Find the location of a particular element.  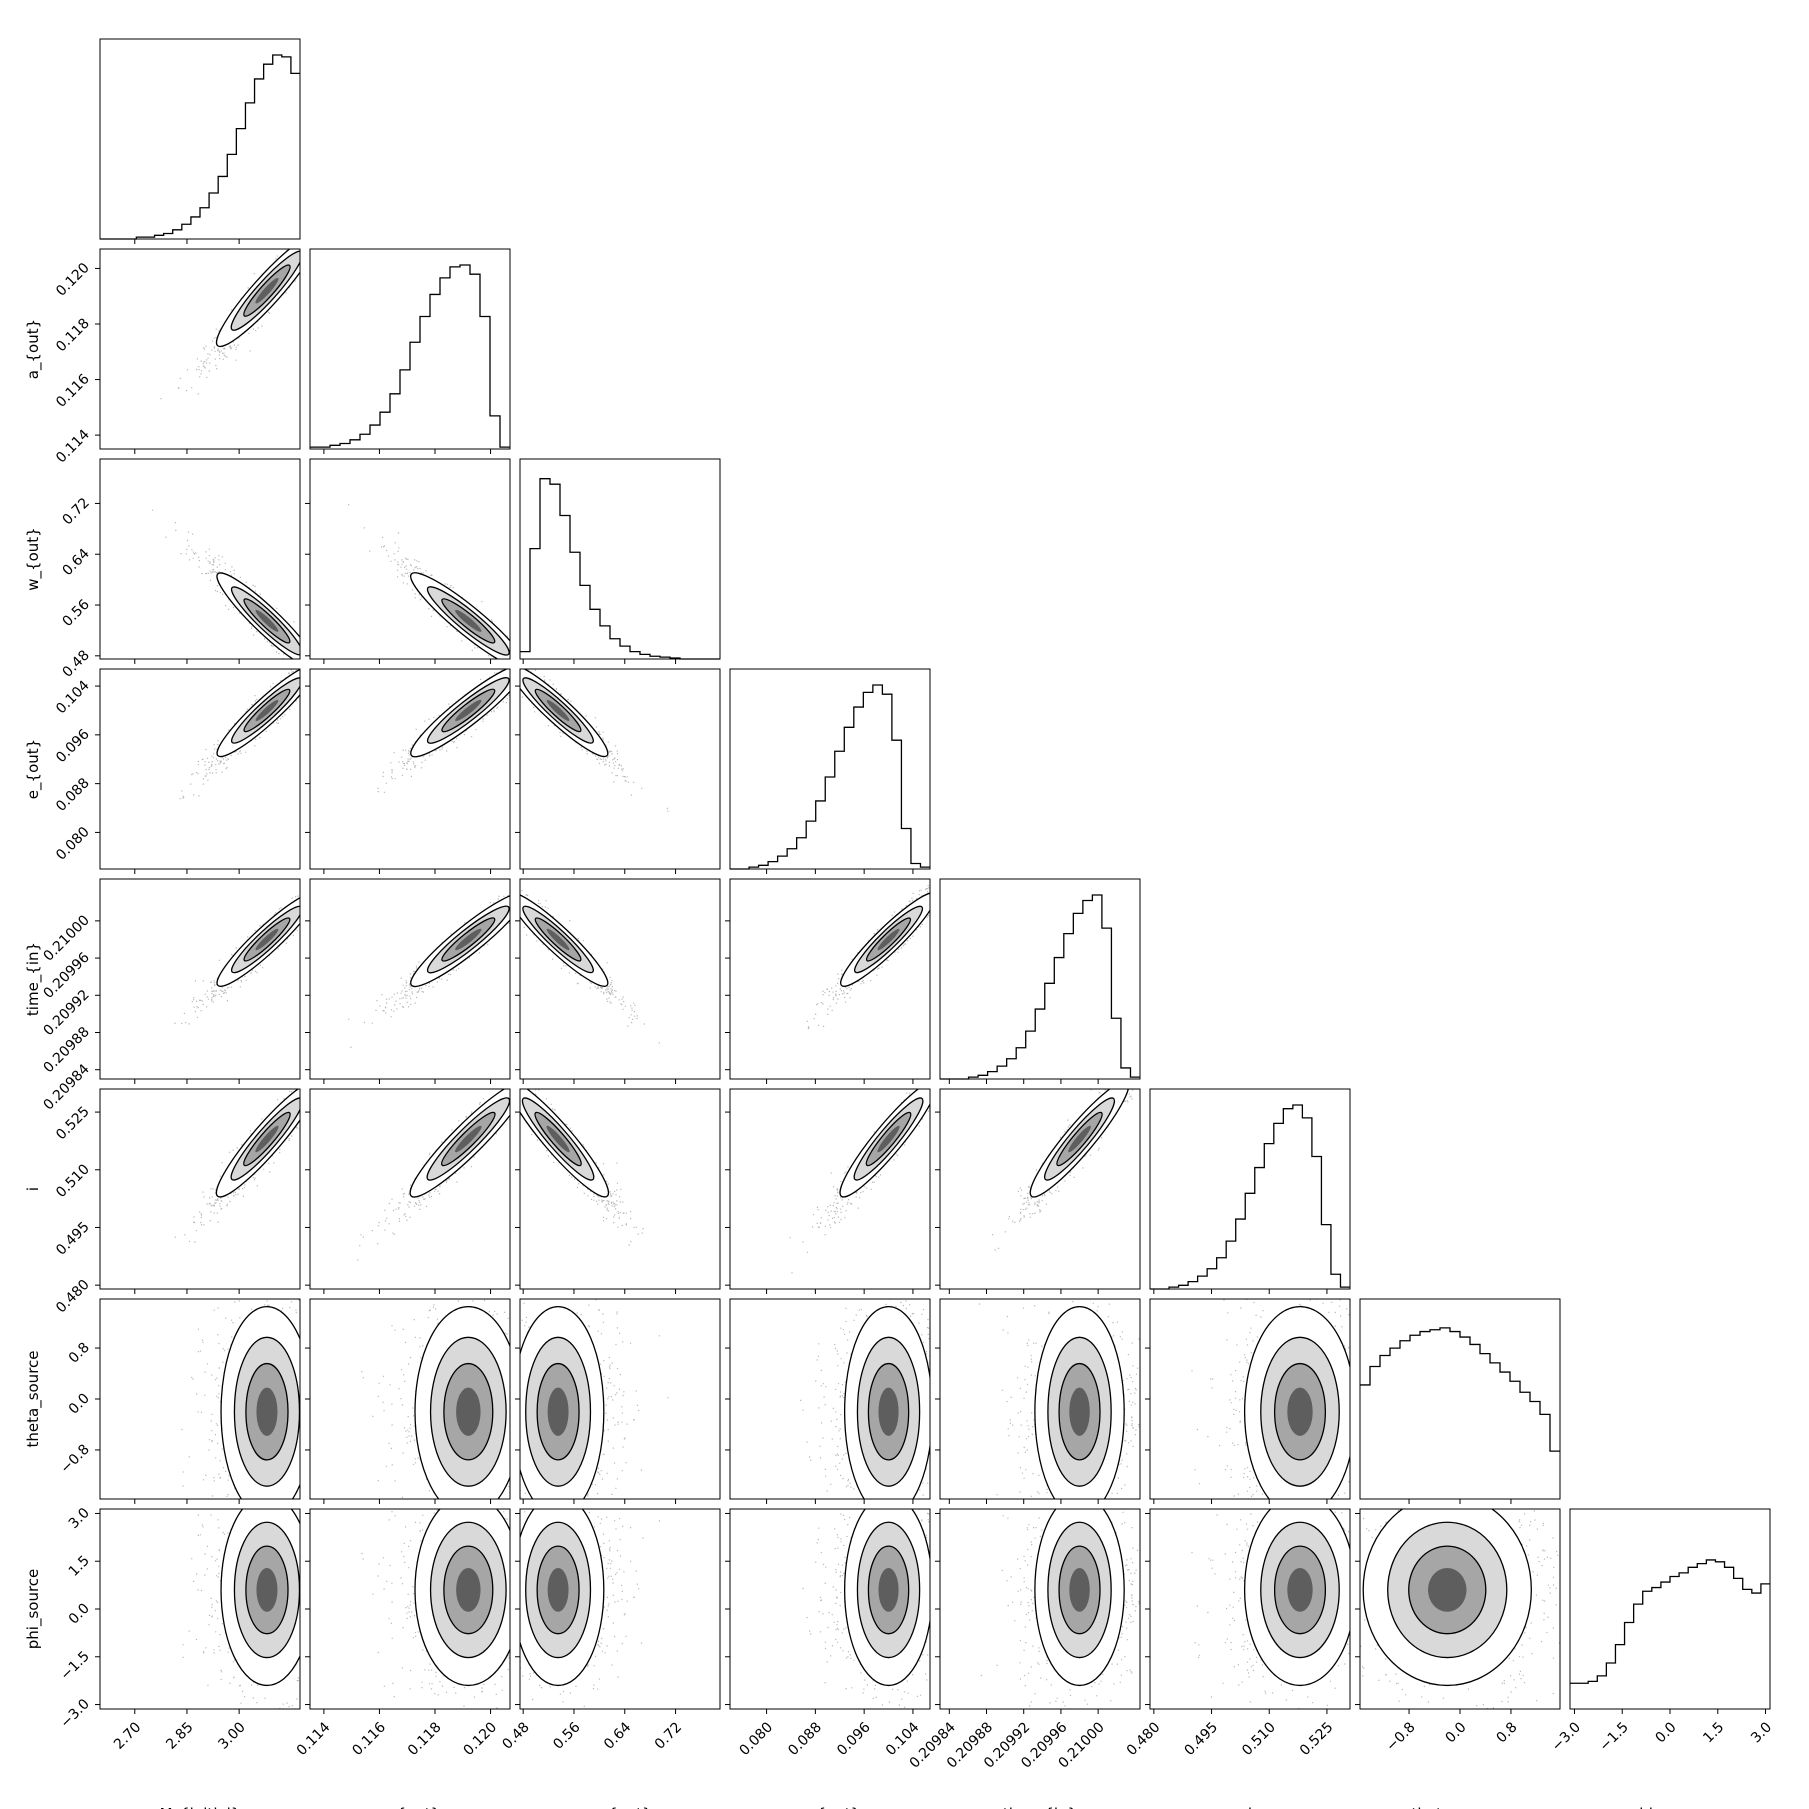

panel-i-vs-m-initial: 0.480 0.495 0.510 0.525 is located at coordinates (177, 1202).